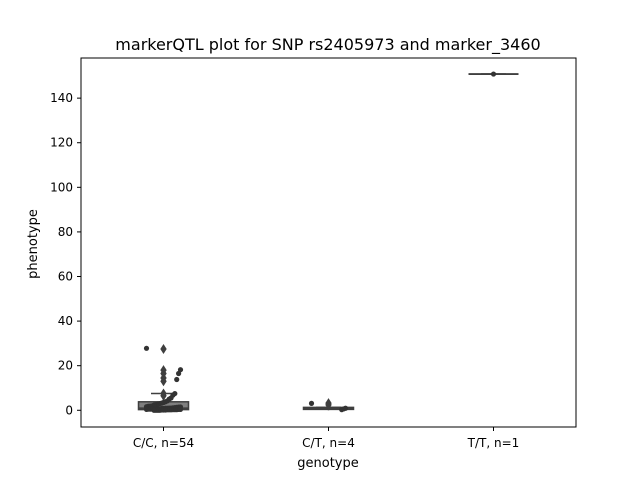 Image resolution: width=640 pixels, height=480 pixels. Describe the element at coordinates (61, 98) in the screenshot. I see `y-tick-label: 140` at that location.